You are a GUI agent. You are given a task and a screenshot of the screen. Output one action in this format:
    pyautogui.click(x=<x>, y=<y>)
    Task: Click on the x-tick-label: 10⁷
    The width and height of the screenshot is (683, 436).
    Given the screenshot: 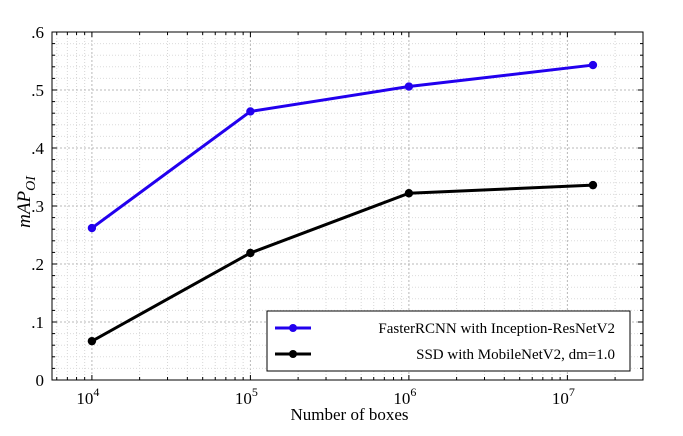 What is the action you would take?
    pyautogui.click(x=563, y=396)
    